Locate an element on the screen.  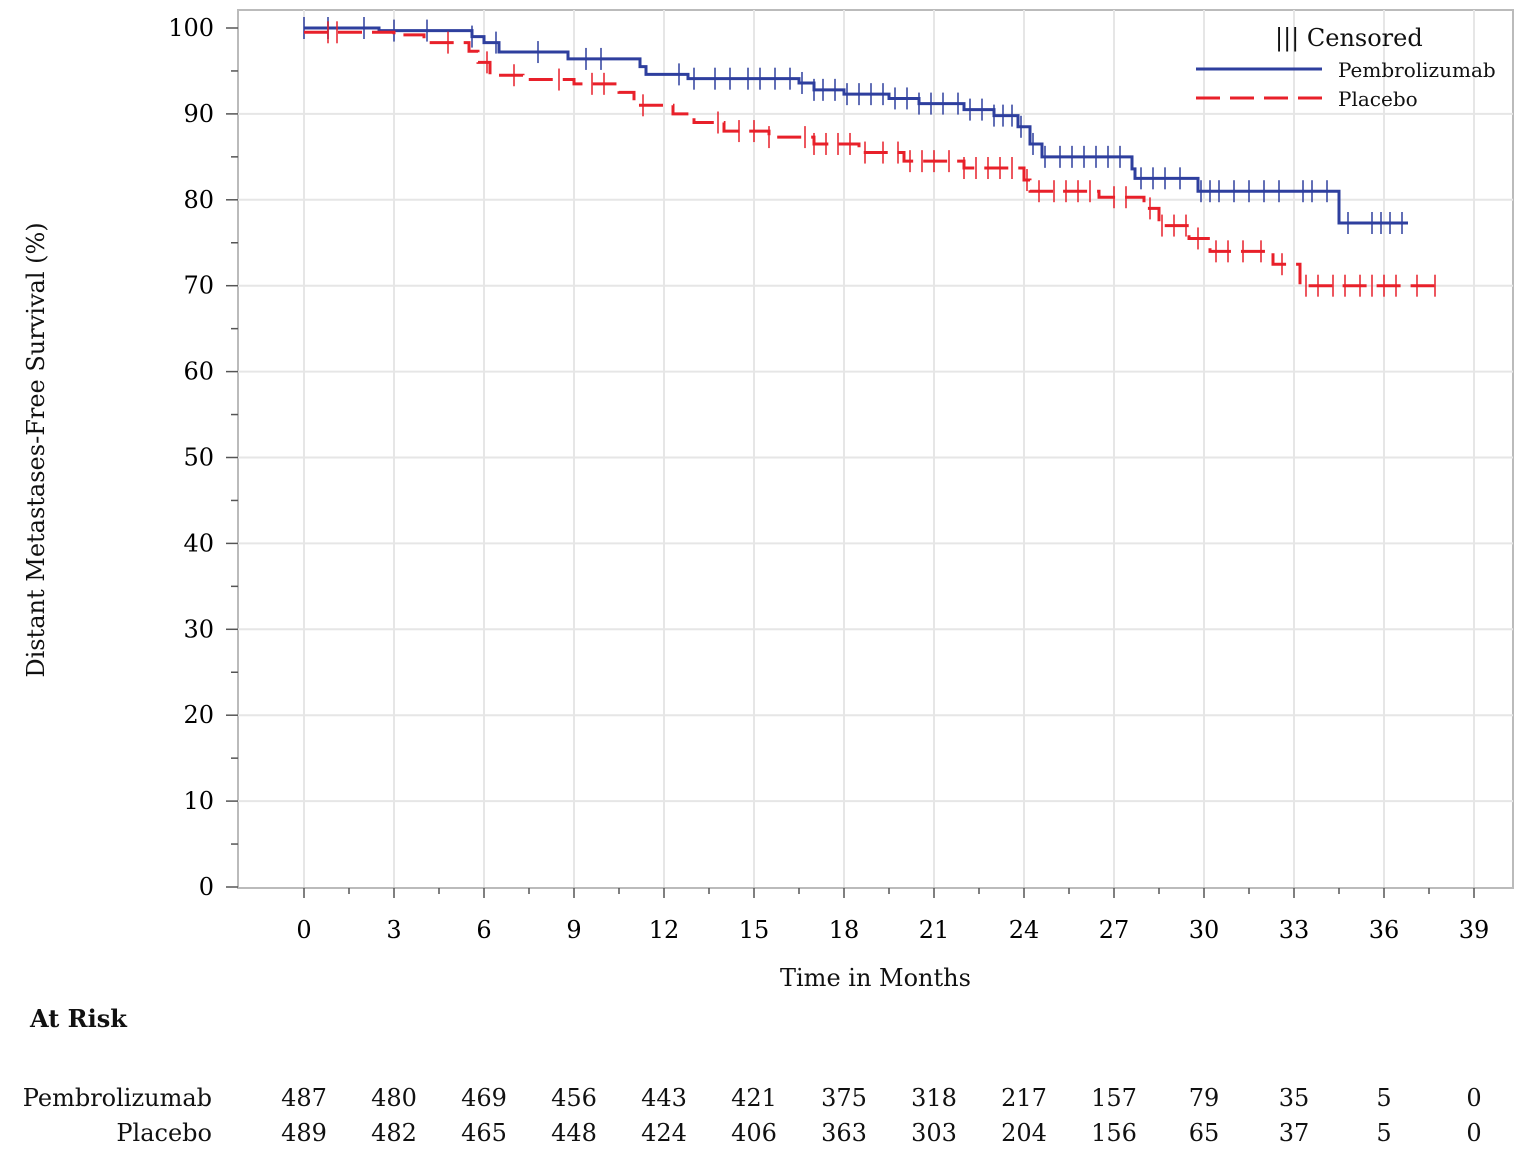
legend-pembrolizumab: Pembrolizumab is located at coordinates (1417, 70).